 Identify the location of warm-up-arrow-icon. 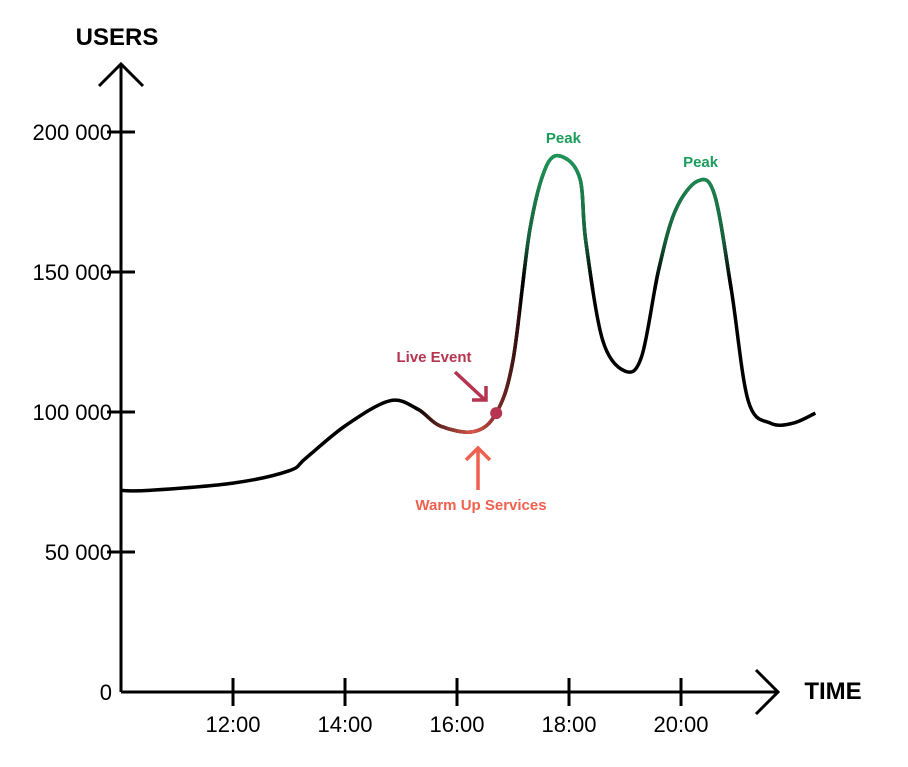
(478, 467).